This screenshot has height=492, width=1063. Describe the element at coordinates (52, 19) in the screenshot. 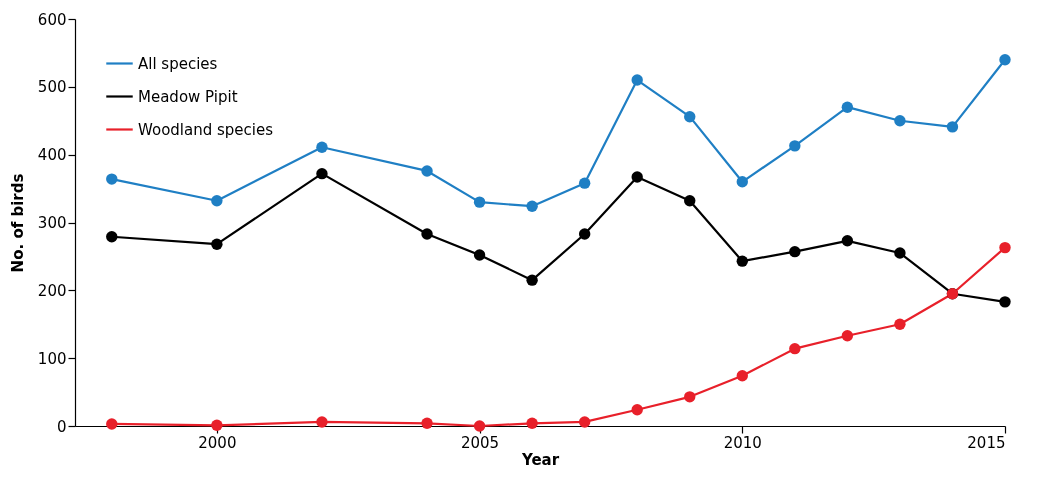

I see `y-tick-label: 600` at that location.